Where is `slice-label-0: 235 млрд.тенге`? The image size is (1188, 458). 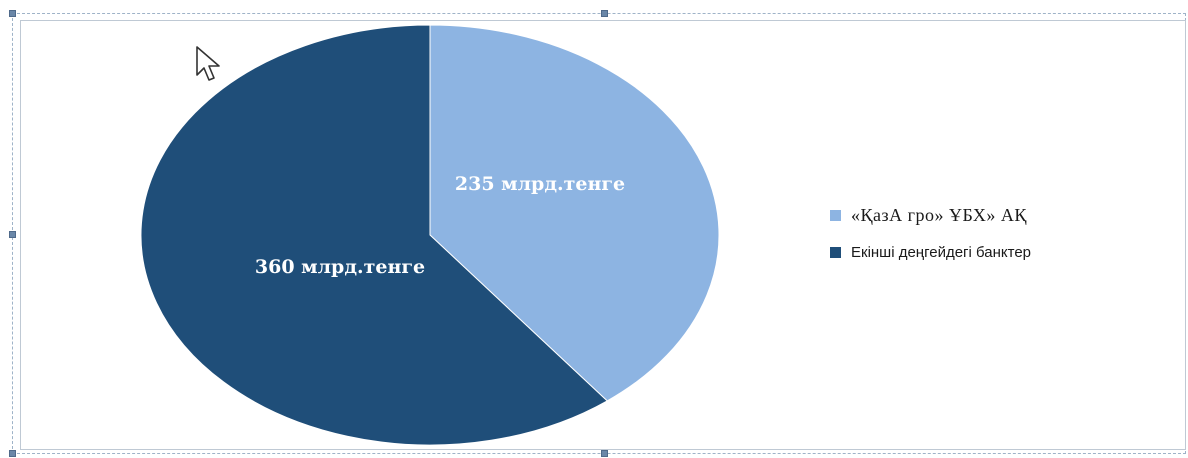 slice-label-0: 235 млрд.тенге is located at coordinates (540, 184).